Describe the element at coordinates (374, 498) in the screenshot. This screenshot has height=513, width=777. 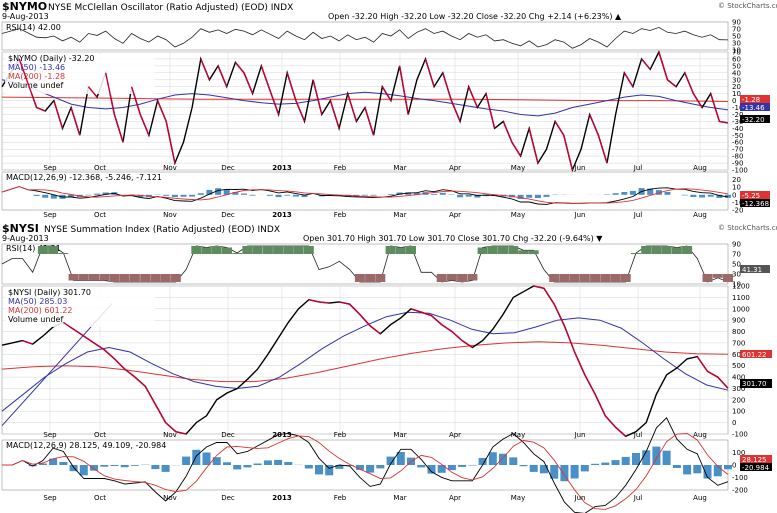
I see `bottom-macd-x-axis: Sep Oct Nov Dec 2013 Feb Mar Apr May Jun Jul Aug` at that location.